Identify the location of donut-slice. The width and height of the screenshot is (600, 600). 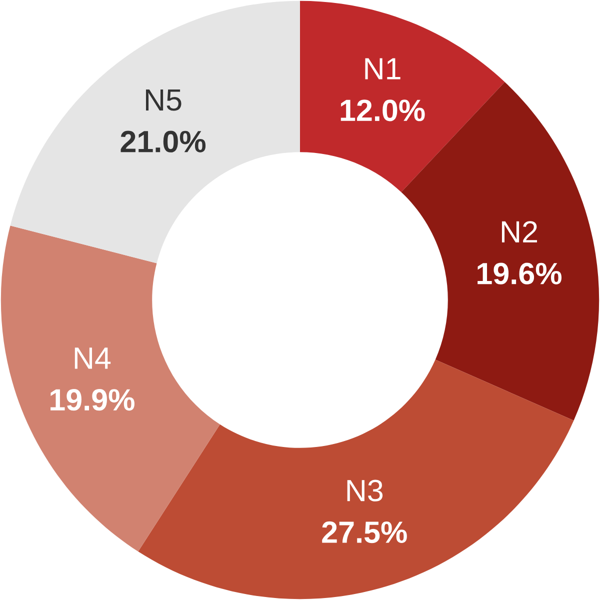
(402, 96).